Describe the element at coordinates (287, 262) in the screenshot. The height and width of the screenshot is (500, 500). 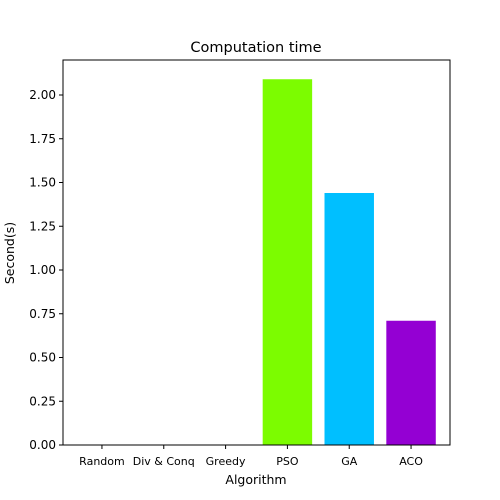
I see `bar-pso` at that location.